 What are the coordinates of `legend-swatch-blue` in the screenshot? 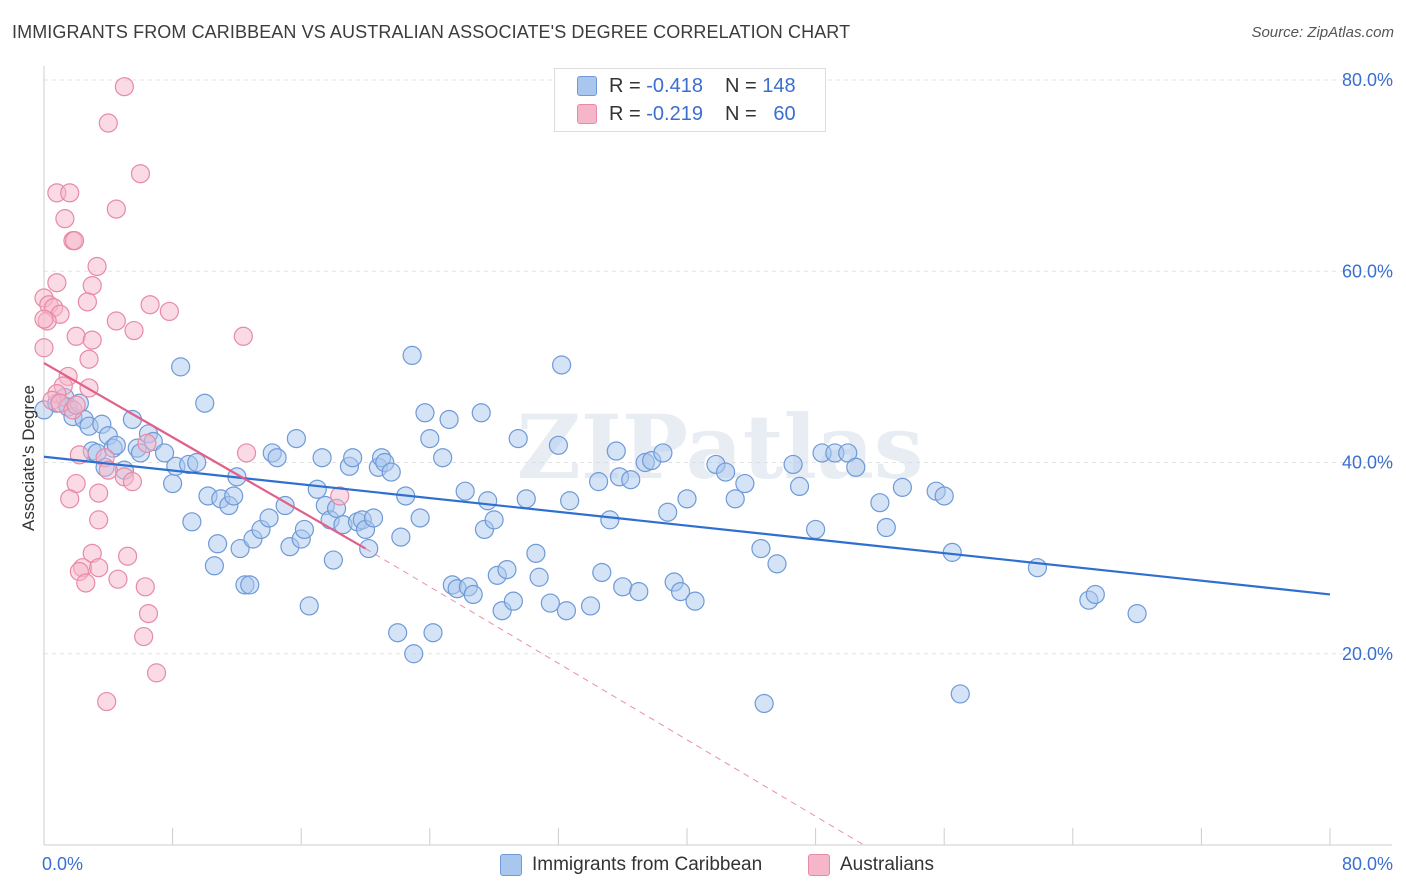 It's located at (587, 86).